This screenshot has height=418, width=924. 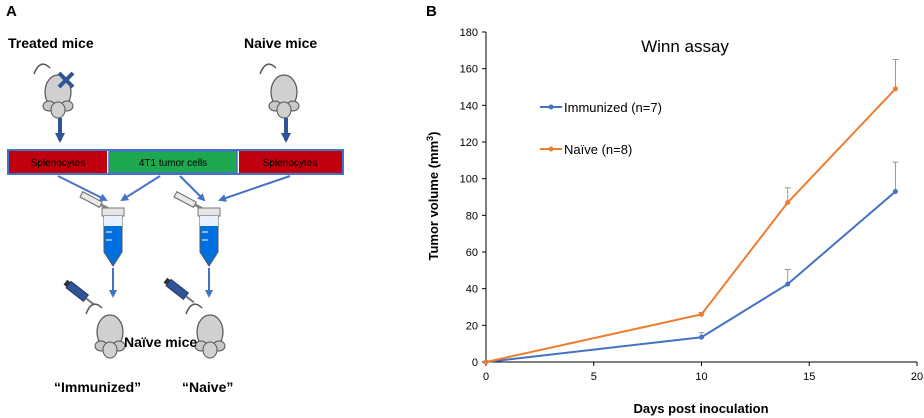 I want to click on x-axis-label: Days post inoculation, so click(x=700, y=408).